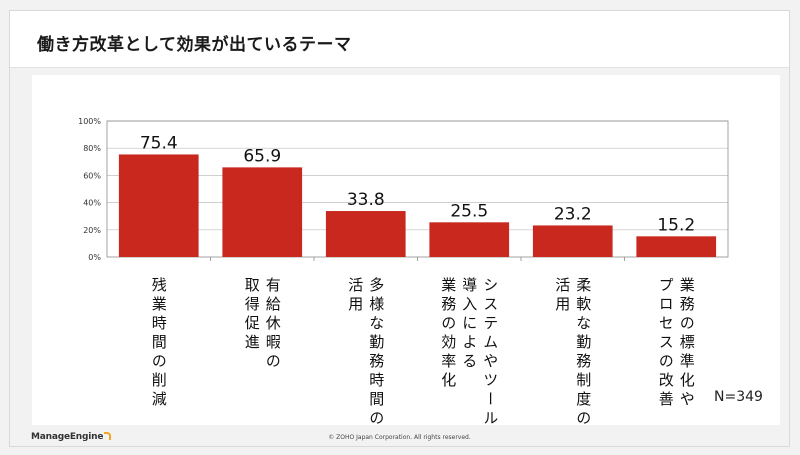 The width and height of the screenshot is (800, 455). Describe the element at coordinates (666, 343) in the screenshot. I see `category-label: プロセスの改善` at that location.